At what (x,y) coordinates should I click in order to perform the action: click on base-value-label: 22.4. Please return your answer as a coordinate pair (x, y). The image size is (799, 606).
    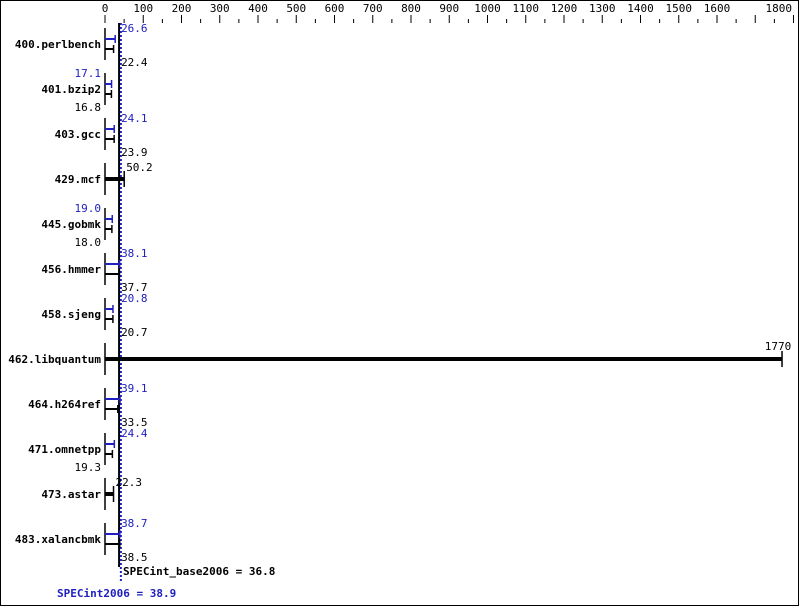
    Looking at the image, I should click on (134, 62).